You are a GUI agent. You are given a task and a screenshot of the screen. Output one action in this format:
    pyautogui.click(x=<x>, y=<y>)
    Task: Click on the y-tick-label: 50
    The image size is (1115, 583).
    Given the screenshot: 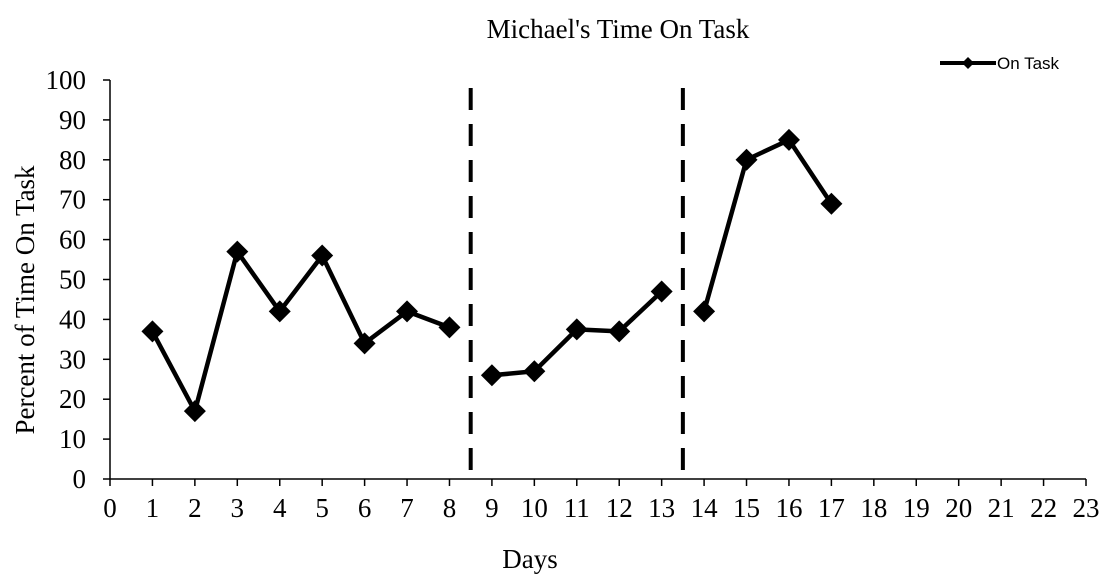 What is the action you would take?
    pyautogui.click(x=72, y=280)
    